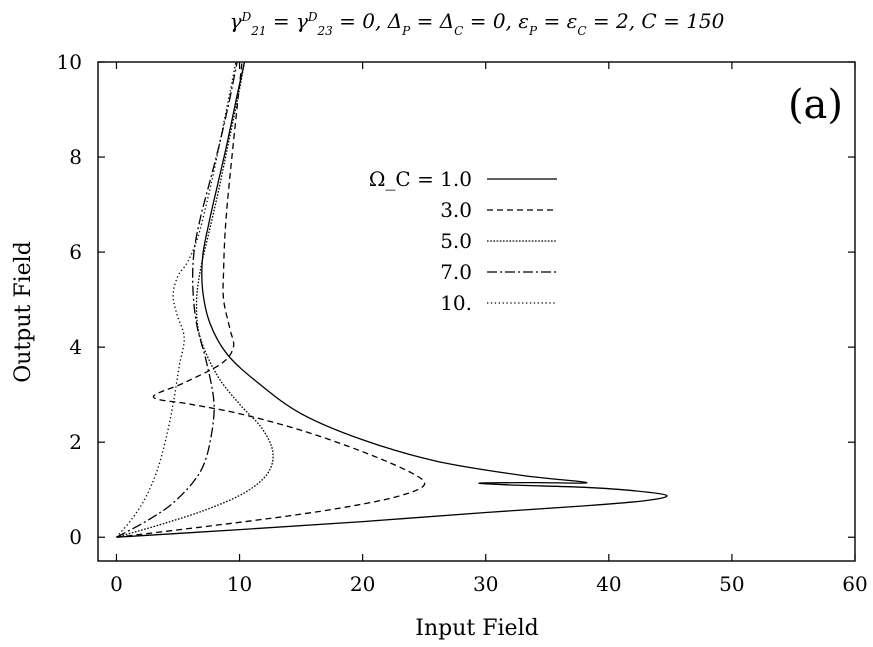 Image resolution: width=873 pixels, height=647 pixels. What do you see at coordinates (75, 347) in the screenshot?
I see `y-tick-label: 4` at bounding box center [75, 347].